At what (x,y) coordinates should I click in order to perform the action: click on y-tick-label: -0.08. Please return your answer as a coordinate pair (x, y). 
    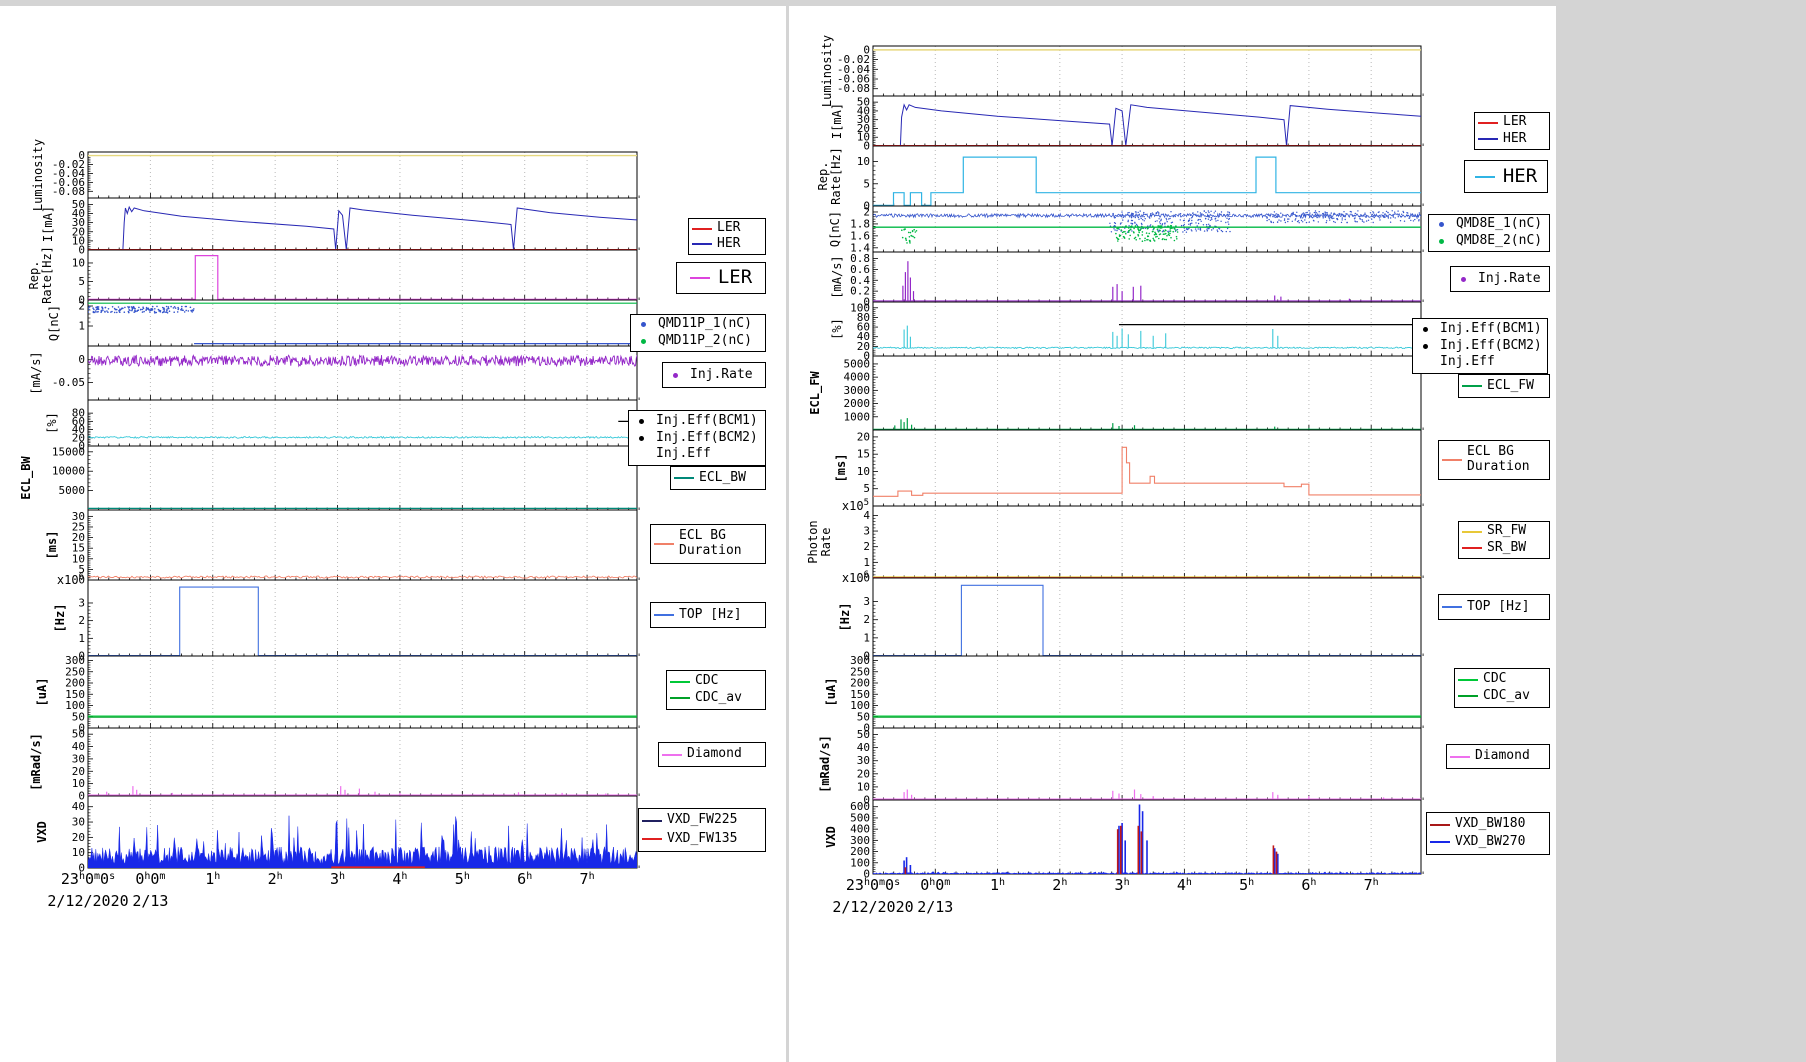
    Looking at the image, I should click on (68, 191).